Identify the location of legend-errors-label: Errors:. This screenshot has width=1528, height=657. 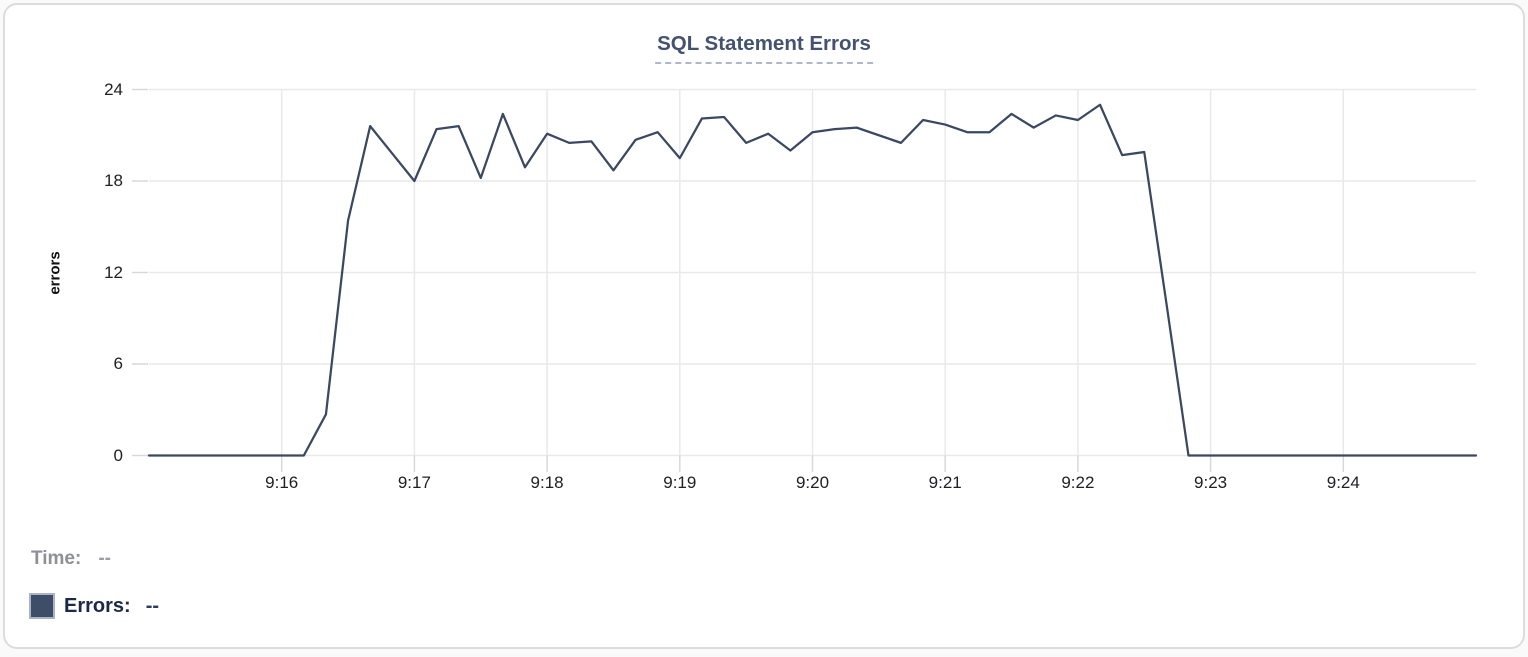
(97, 606).